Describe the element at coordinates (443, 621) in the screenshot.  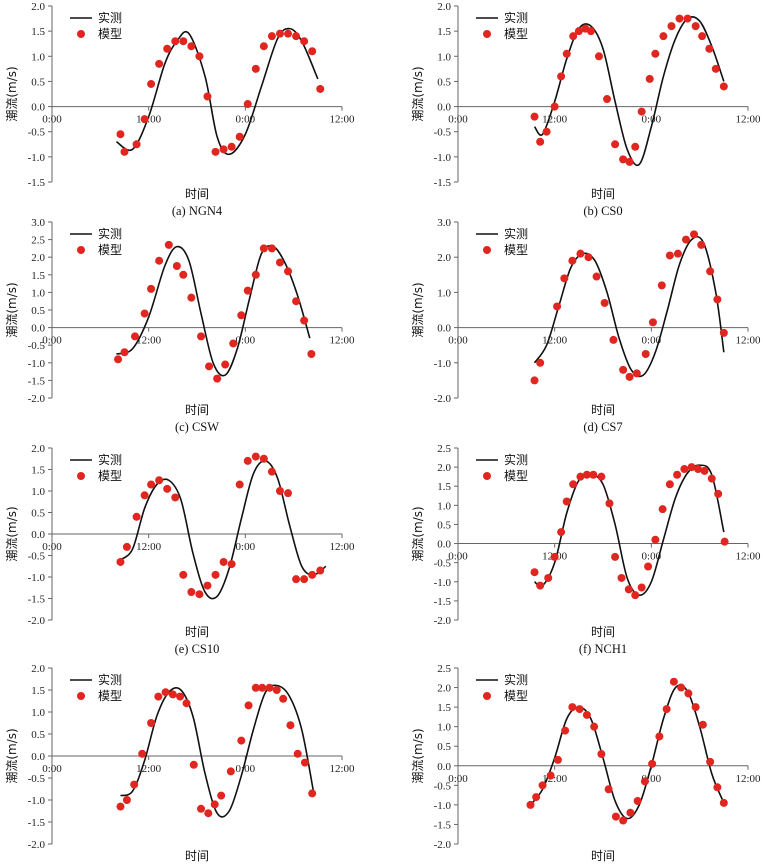
I see `y-tick-label: -2.0` at that location.